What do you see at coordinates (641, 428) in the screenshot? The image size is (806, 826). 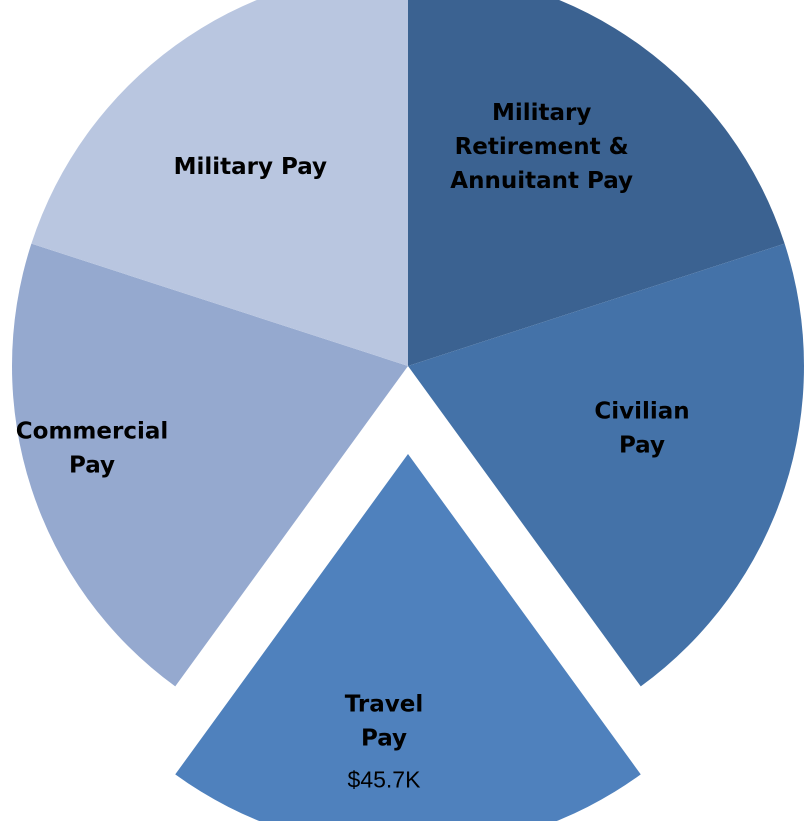 I see `slice-label-civilian-pay: Civilian Pay` at bounding box center [641, 428].